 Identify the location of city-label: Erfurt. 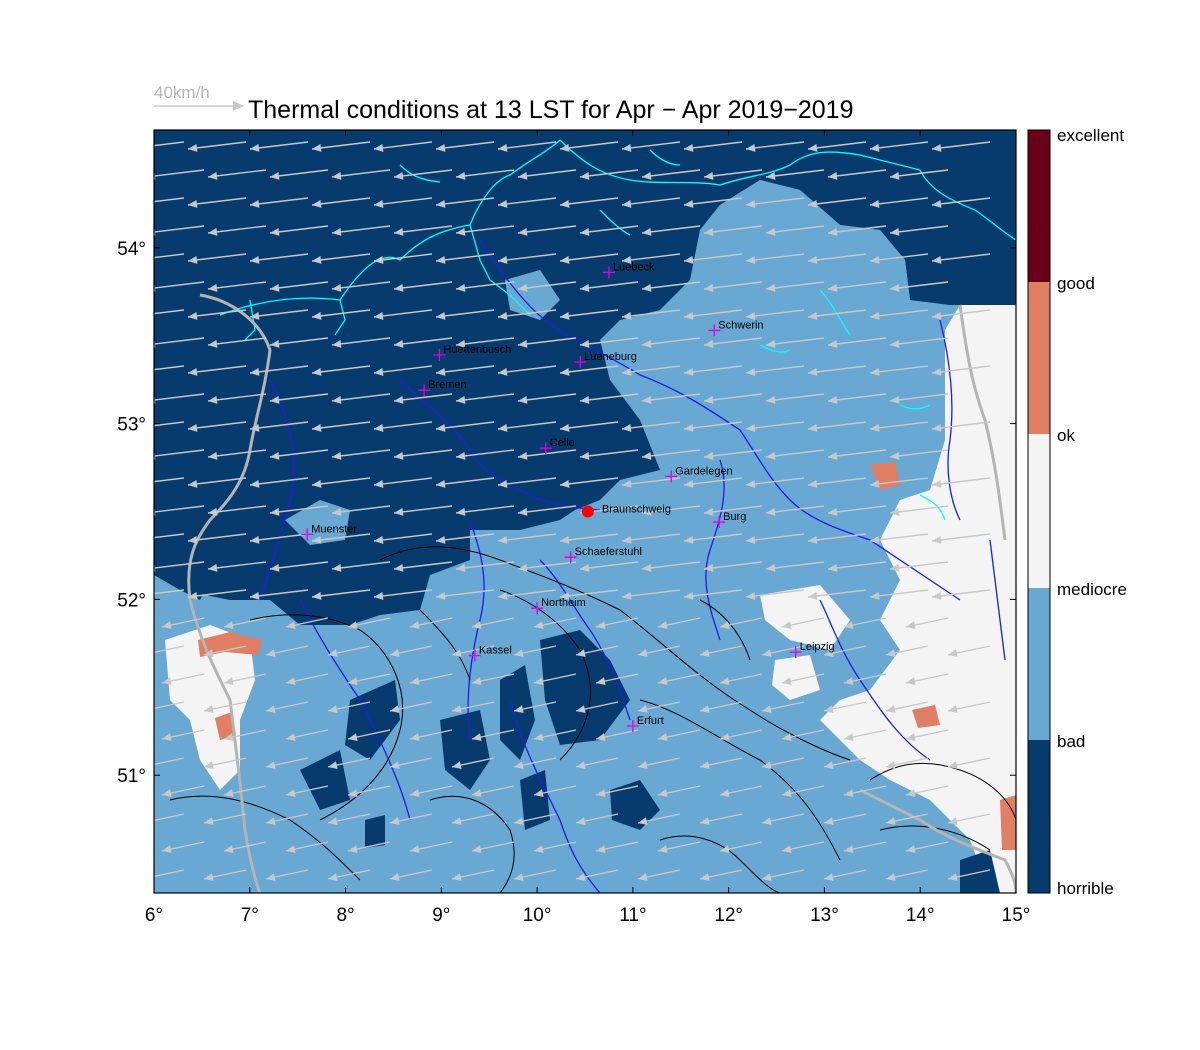
(650, 721).